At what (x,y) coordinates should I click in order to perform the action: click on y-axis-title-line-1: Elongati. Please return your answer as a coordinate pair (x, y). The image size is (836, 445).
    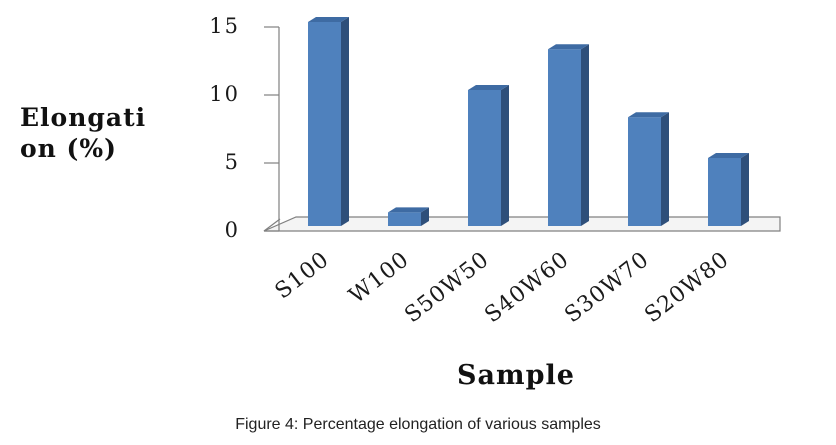
    Looking at the image, I should click on (83, 117).